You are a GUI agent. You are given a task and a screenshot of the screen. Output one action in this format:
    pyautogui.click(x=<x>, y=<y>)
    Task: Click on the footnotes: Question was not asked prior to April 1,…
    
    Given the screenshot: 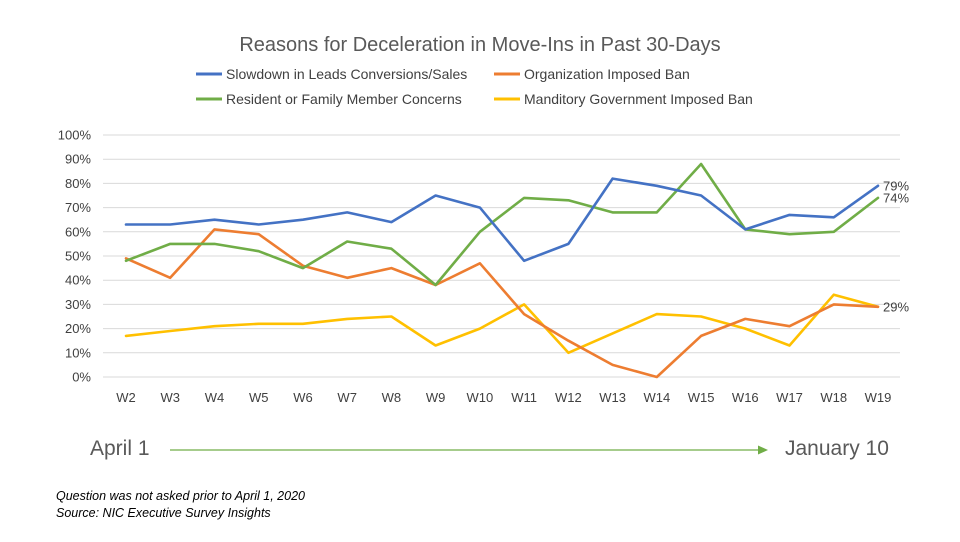 What is the action you would take?
    pyautogui.click(x=180, y=505)
    